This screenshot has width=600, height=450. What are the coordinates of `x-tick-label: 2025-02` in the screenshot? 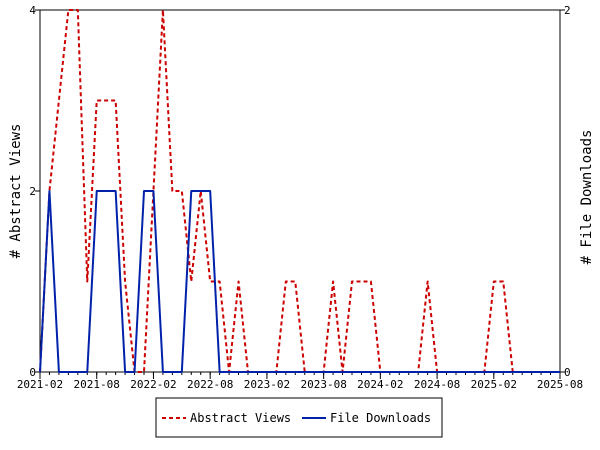 It's located at (494, 384).